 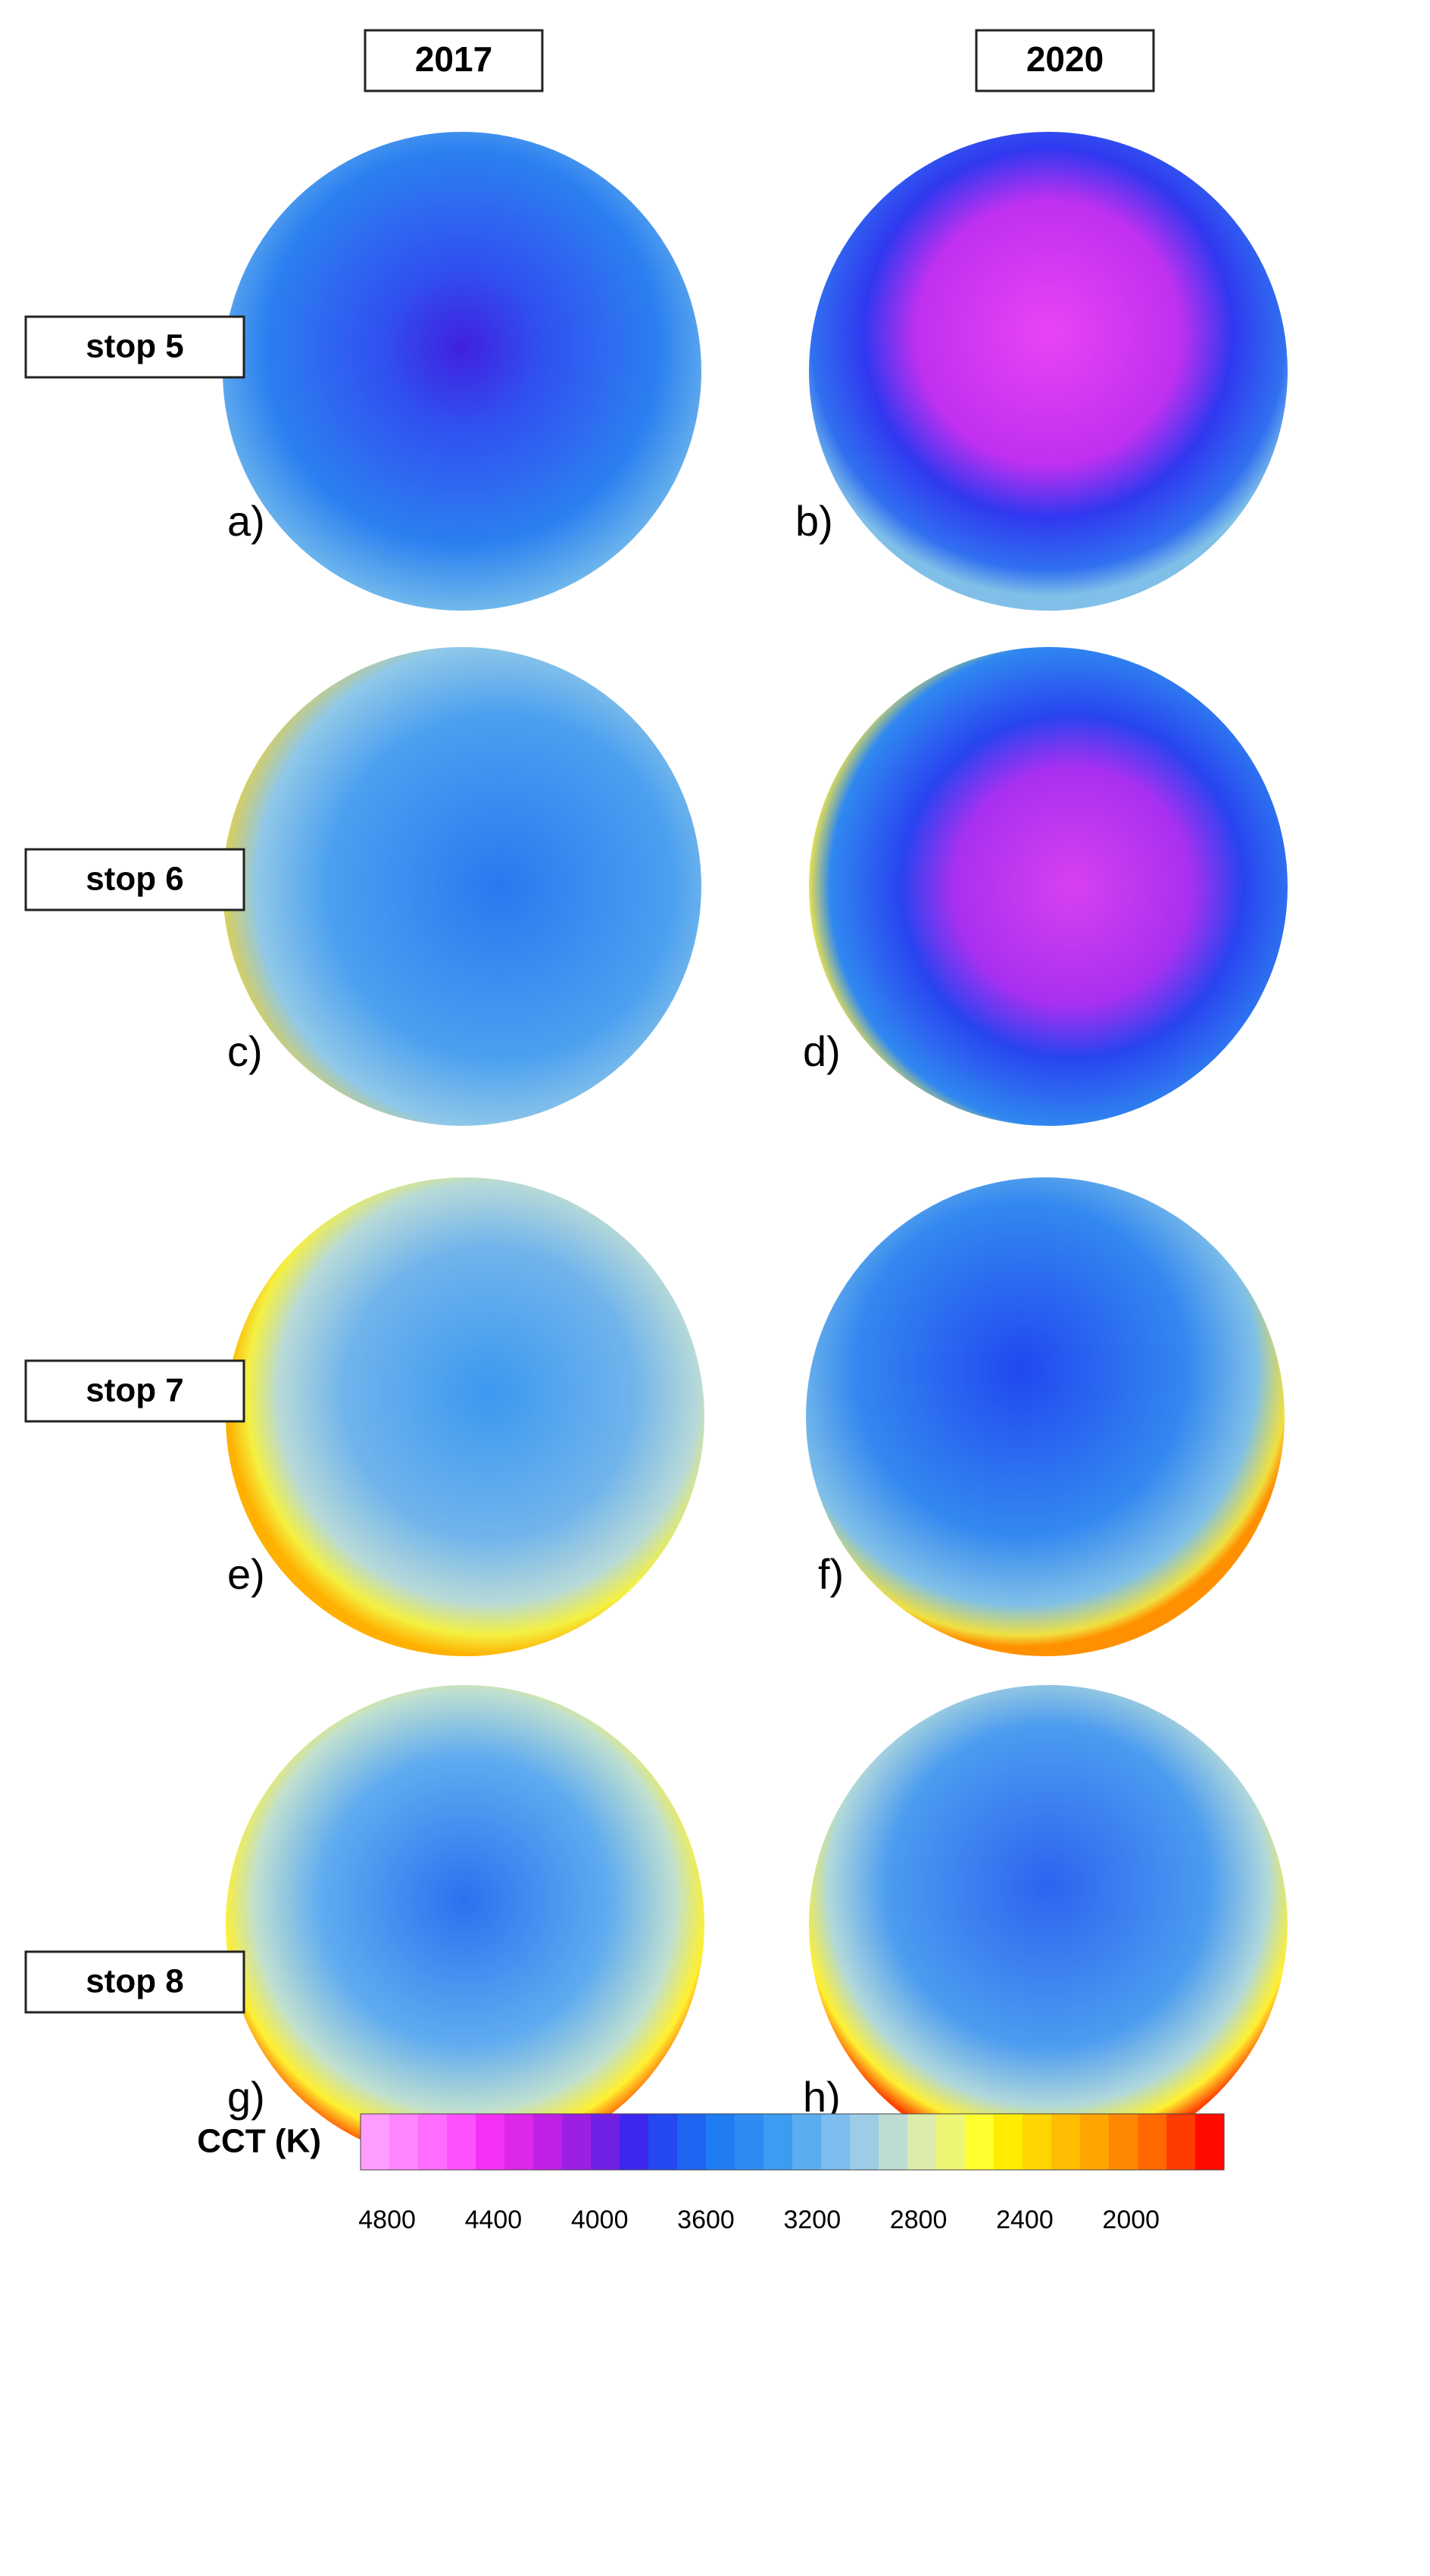 What do you see at coordinates (1025, 2220) in the screenshot?
I see `colorbar-tick-label: 2400` at bounding box center [1025, 2220].